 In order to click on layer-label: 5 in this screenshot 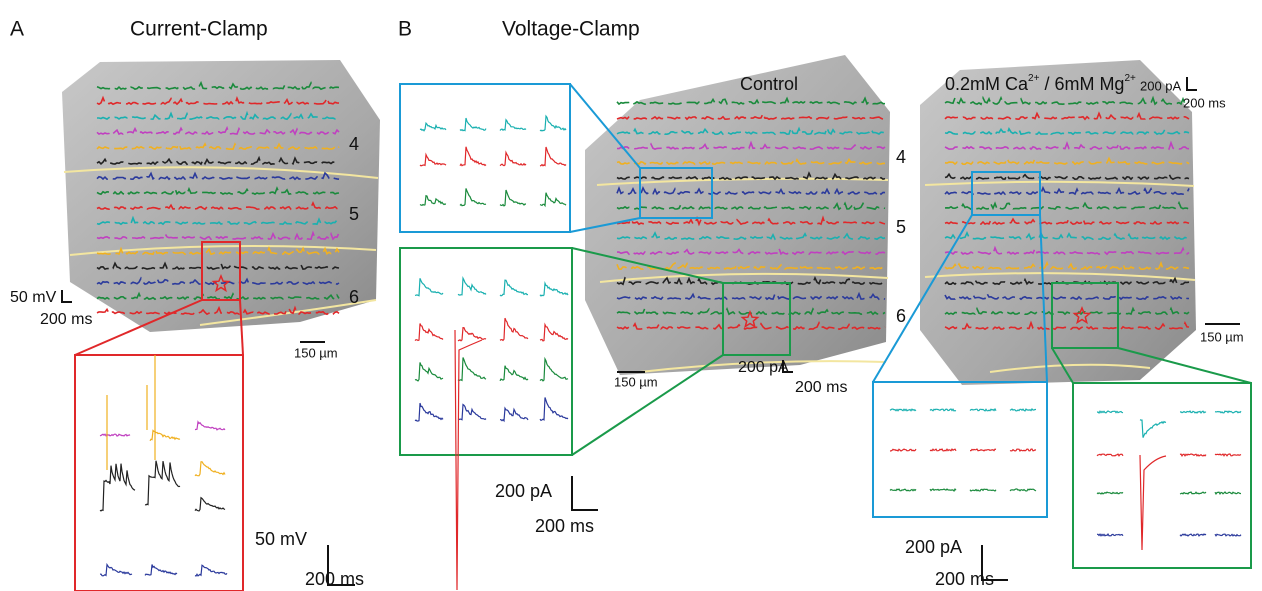, I will do `click(901, 227)`.